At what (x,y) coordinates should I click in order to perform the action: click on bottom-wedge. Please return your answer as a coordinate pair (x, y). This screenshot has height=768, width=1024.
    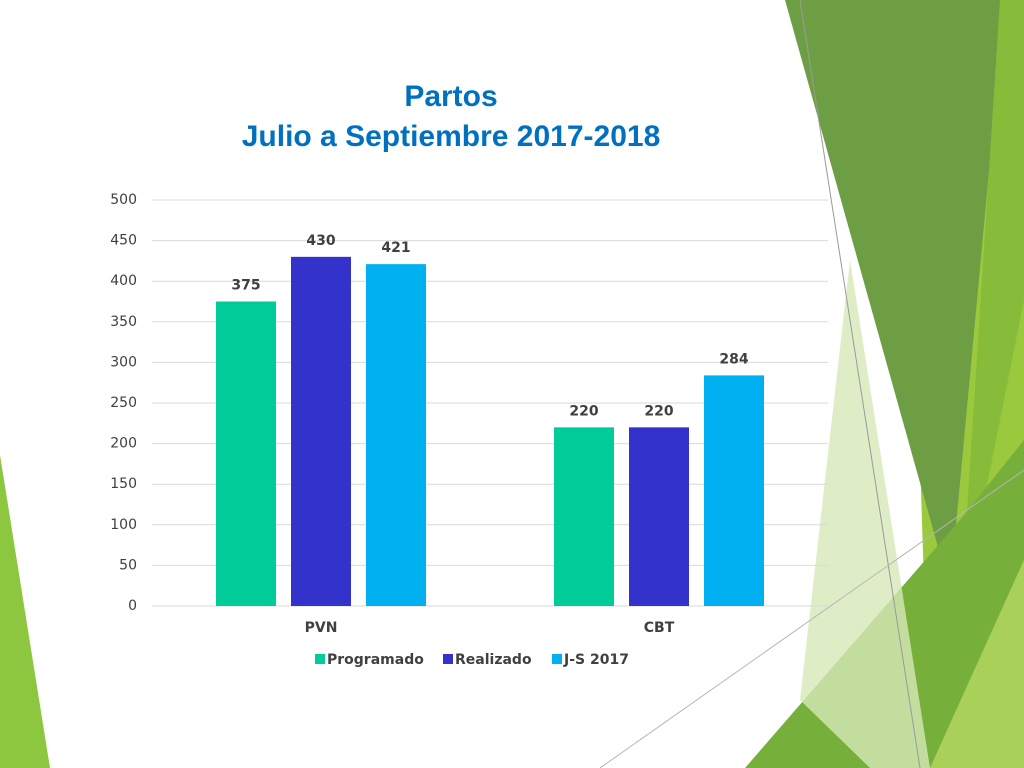
    Looking at the image, I should click on (884, 604).